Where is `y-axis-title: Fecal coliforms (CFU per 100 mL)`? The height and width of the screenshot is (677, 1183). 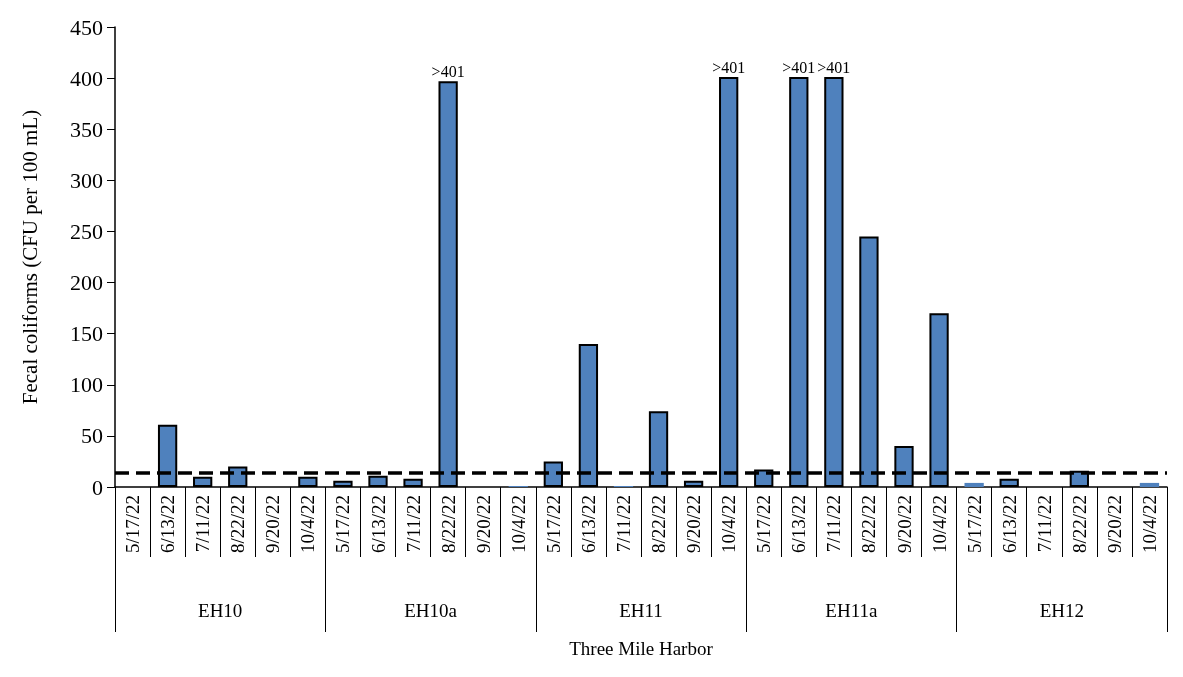
y-axis-title: Fecal coliforms (CFU per 100 mL) is located at coordinates (29, 257).